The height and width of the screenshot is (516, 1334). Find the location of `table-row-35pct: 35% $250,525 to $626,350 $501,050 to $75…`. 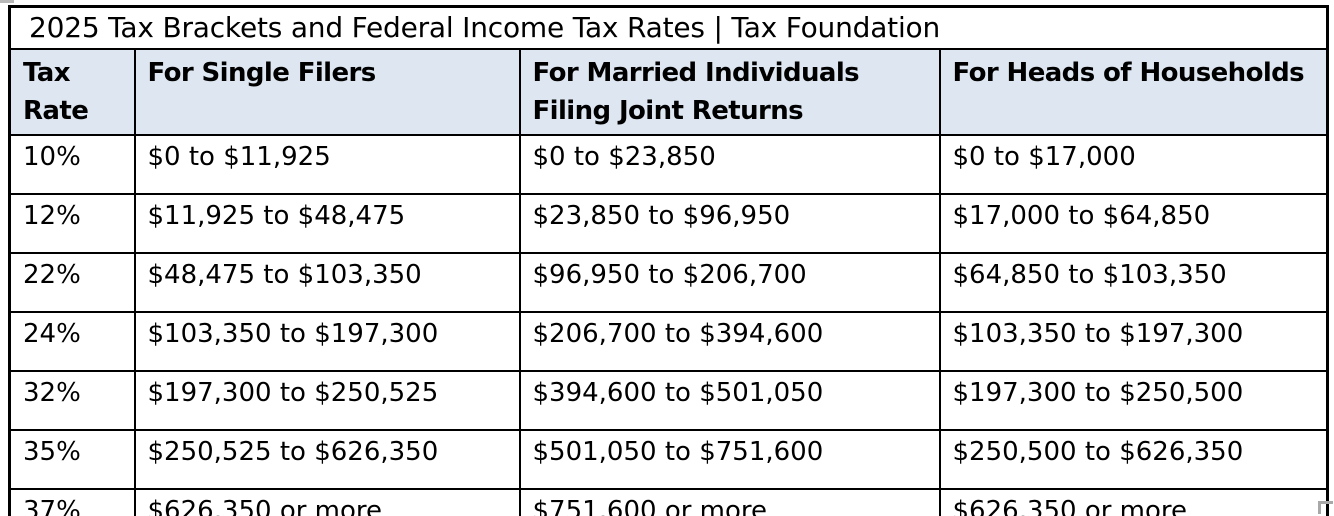

table-row-35pct: 35% $250,525 to $626,350 $501,050 to $75… is located at coordinates (668, 460).